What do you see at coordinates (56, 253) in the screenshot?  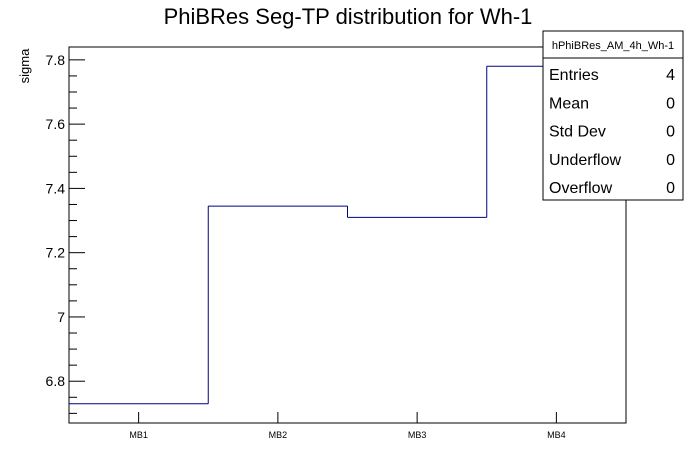 I see `y-tick-label: 7.2` at bounding box center [56, 253].